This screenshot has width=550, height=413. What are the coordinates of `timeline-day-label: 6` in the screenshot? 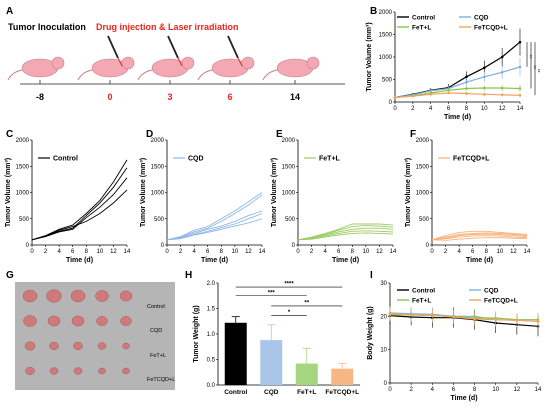 It's located at (229, 97).